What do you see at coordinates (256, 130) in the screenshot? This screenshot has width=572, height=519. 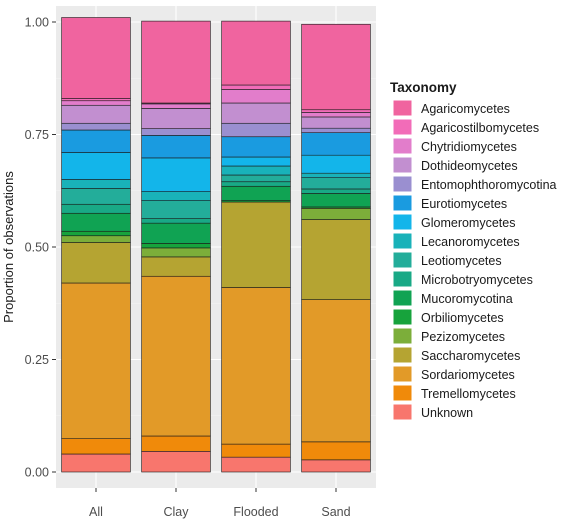 I see `bar-segment-flooded-entomophthoromycotina` at bounding box center [256, 130].